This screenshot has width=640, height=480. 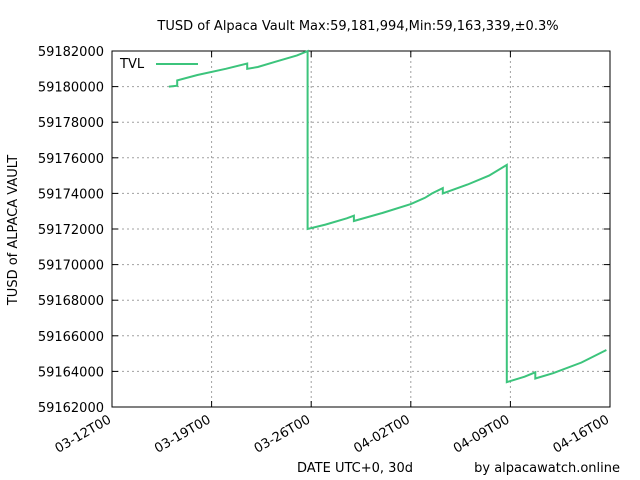 I want to click on x-tick-label: 03-12T00, so click(x=83, y=434).